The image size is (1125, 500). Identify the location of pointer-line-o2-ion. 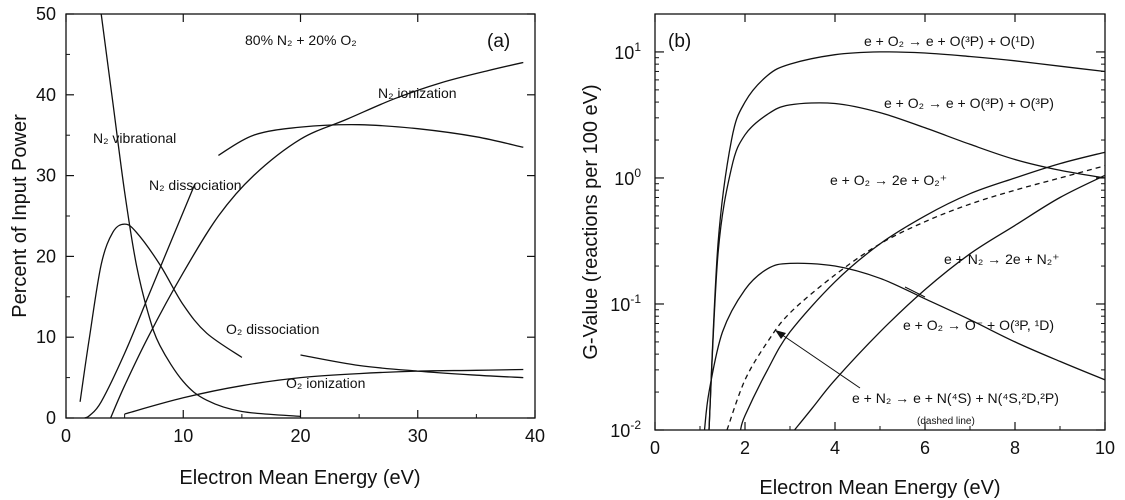
(915, 292).